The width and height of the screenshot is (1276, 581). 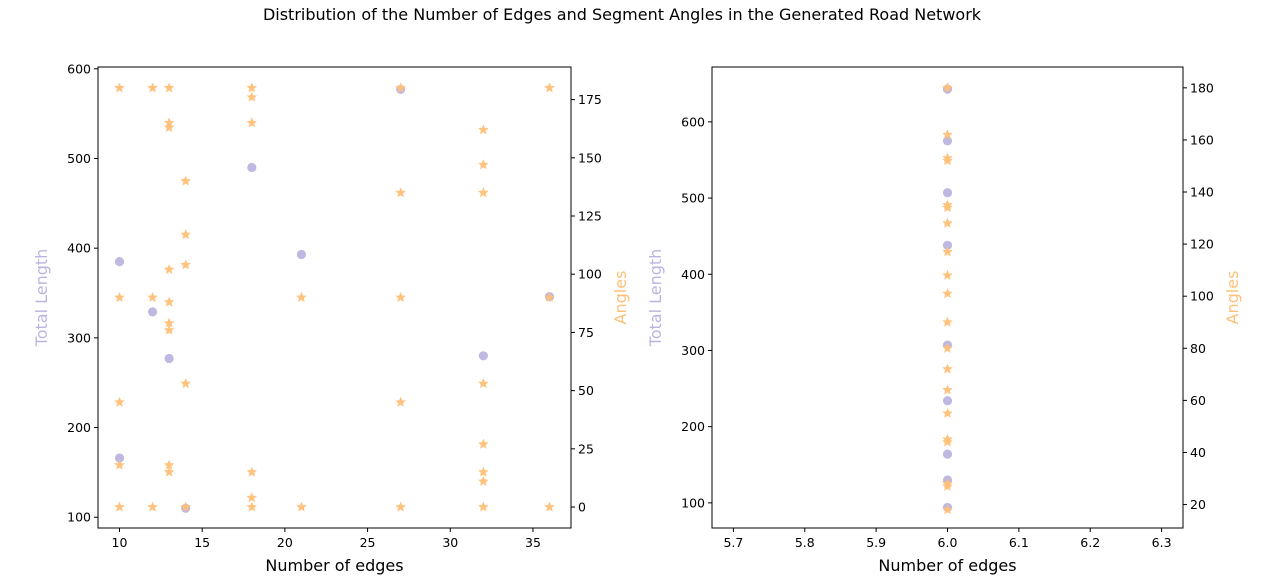 I want to click on x-tick-label: 5.7, so click(x=733, y=542).